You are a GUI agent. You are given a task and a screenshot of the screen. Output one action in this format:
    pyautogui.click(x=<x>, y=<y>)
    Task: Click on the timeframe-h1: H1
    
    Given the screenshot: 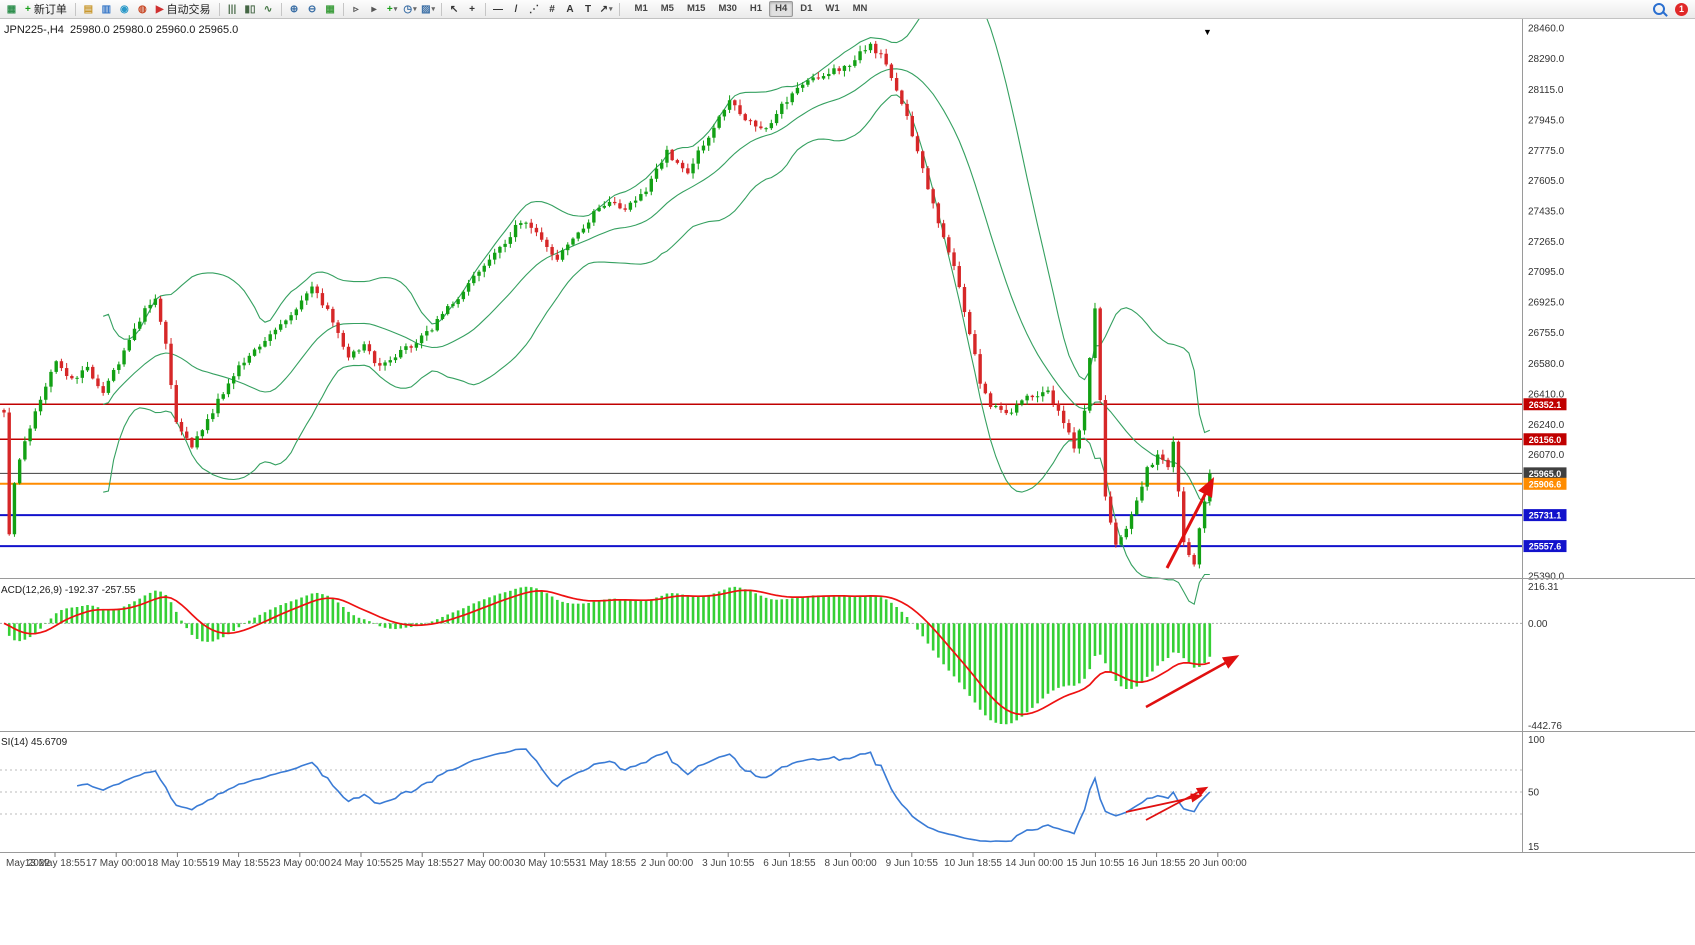 What is the action you would take?
    pyautogui.click(x=756, y=8)
    